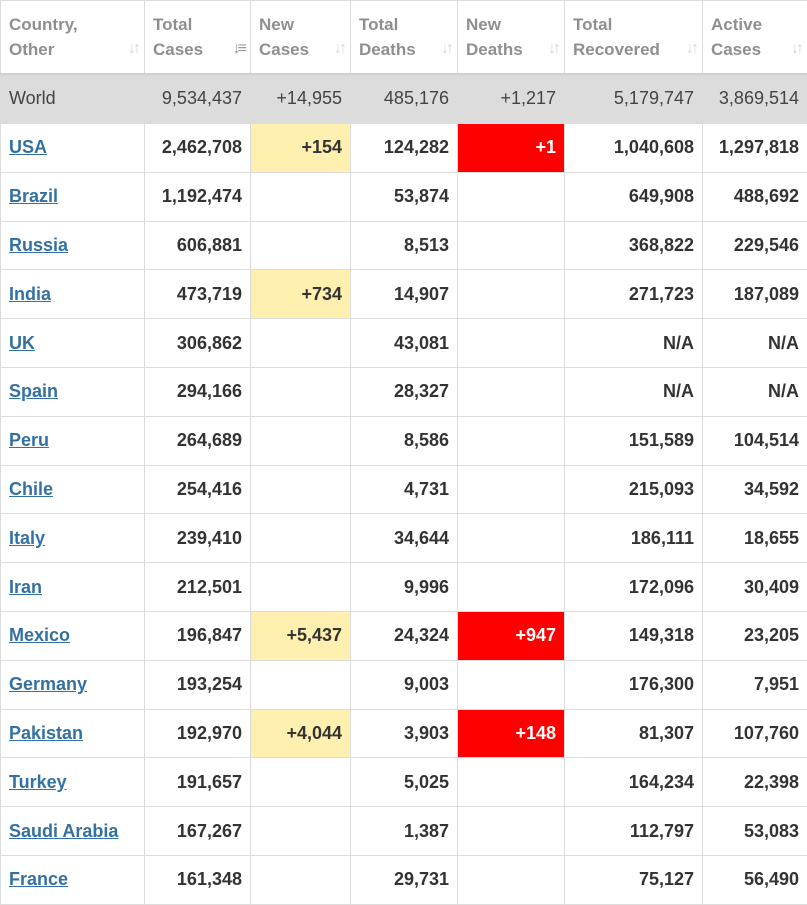  I want to click on country-link: Italy, so click(27, 538).